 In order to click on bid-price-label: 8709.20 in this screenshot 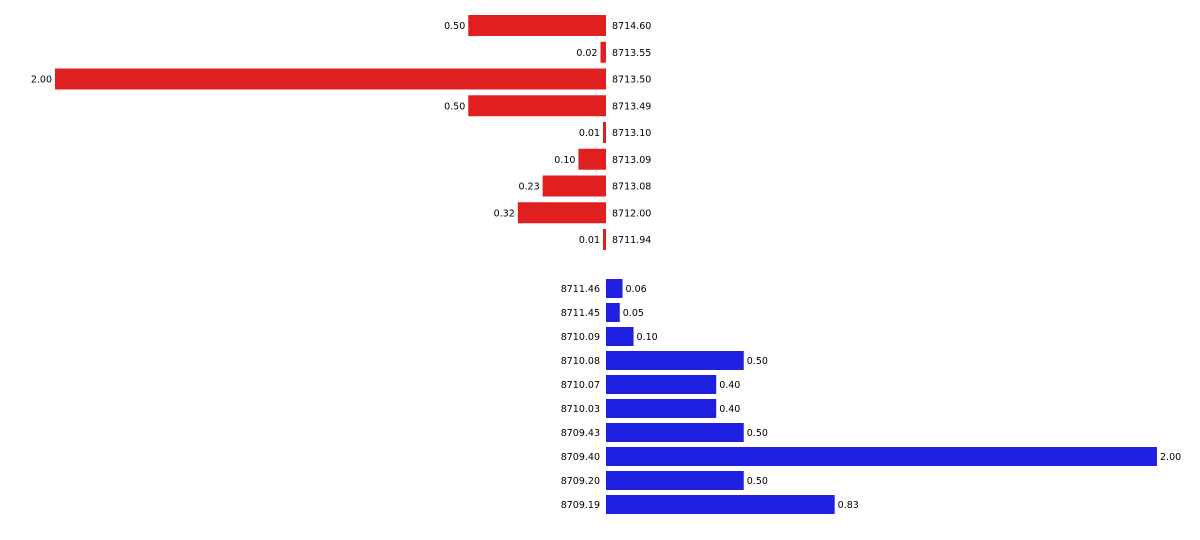, I will do `click(580, 481)`.